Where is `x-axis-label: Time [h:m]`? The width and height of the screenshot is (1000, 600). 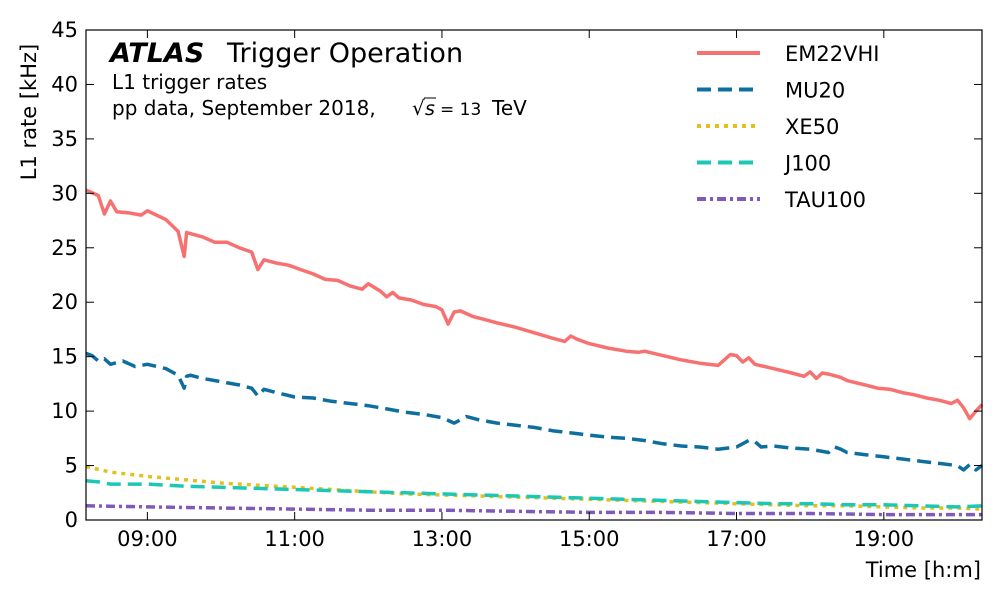 x-axis-label: Time [h:m] is located at coordinates (923, 570).